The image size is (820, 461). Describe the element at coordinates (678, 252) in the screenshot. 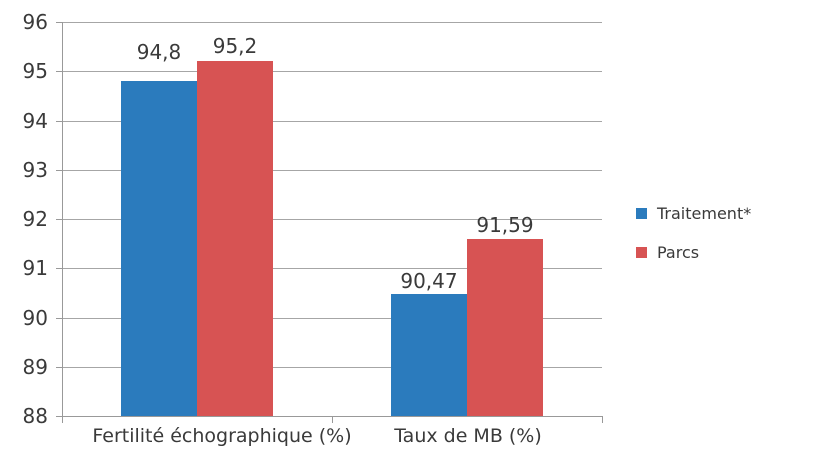

I see `legend-label-parcs: Parcs` at that location.